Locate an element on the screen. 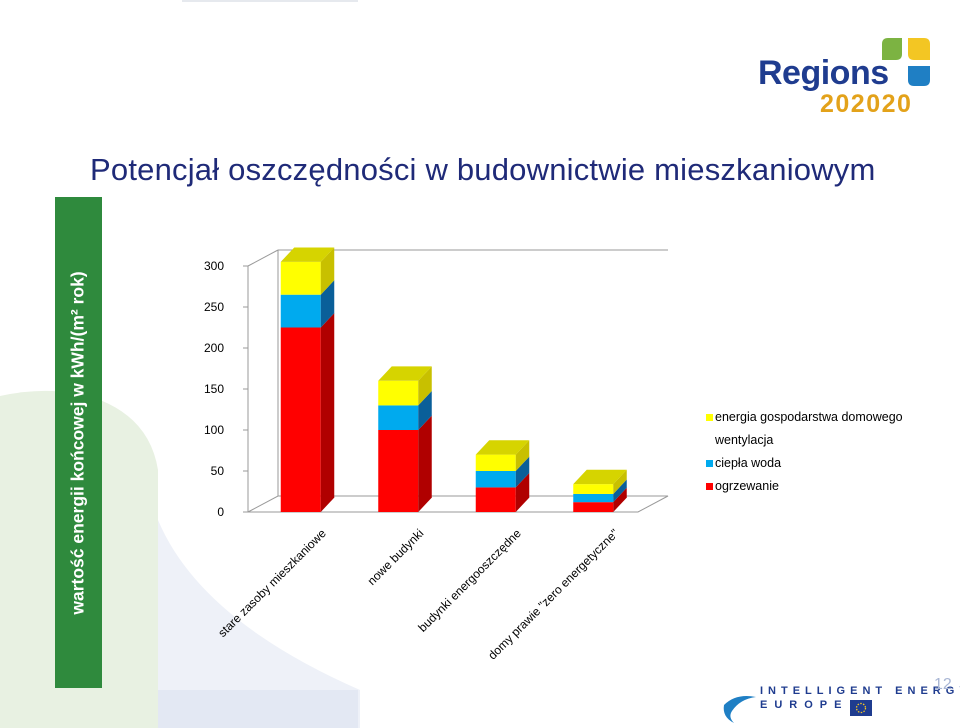 This screenshot has height=728, width=960. y-tick-label: 50 is located at coordinates (218, 471).